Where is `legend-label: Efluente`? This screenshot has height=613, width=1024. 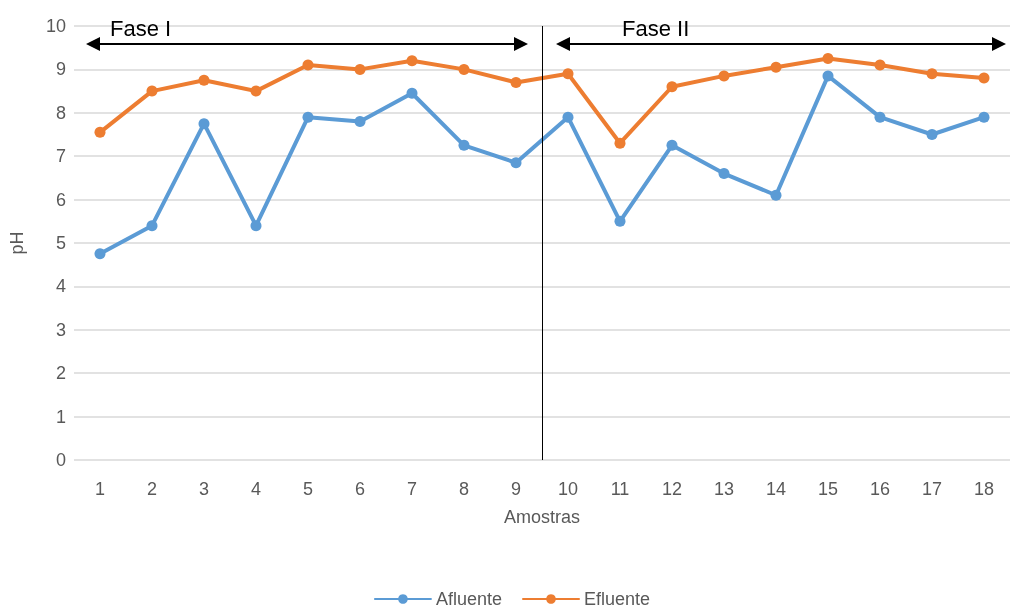 legend-label: Efluente is located at coordinates (617, 599).